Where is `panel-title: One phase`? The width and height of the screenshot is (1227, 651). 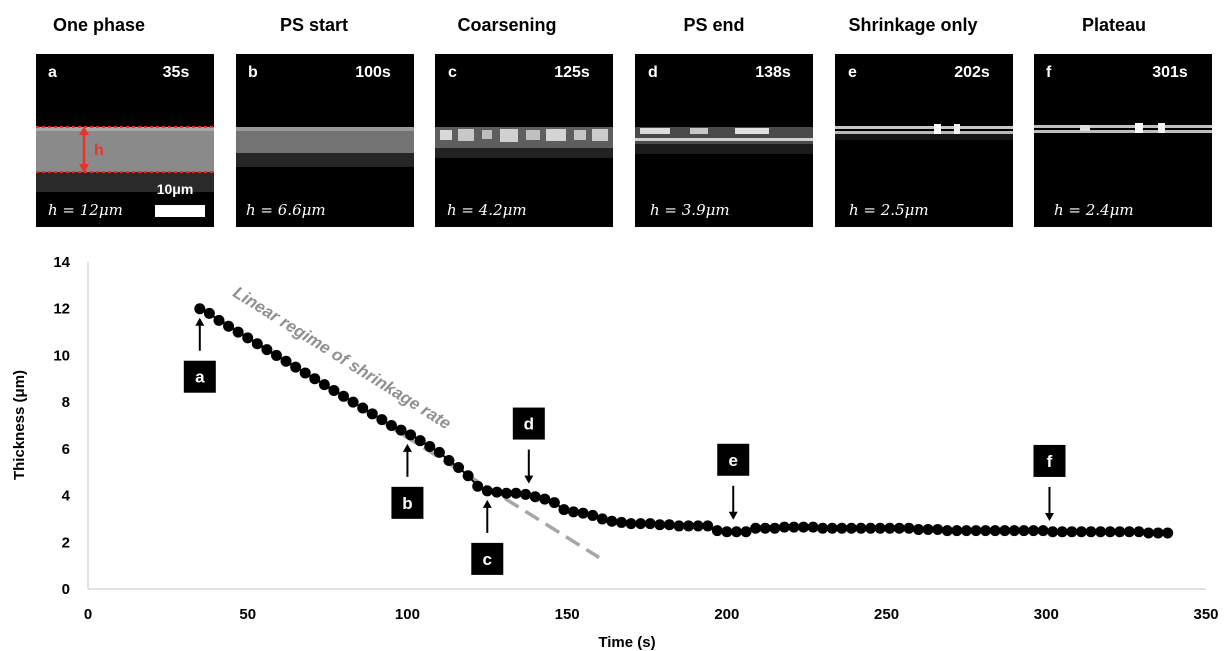 panel-title: One phase is located at coordinates (99, 25).